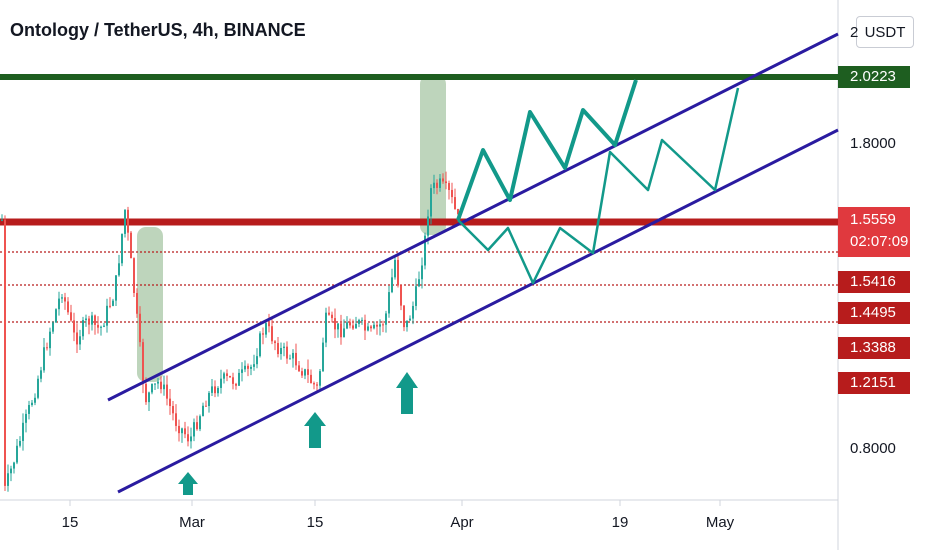 The height and width of the screenshot is (550, 932). Describe the element at coordinates (192, 522) in the screenshot. I see `x-tick-label: Mar` at that location.